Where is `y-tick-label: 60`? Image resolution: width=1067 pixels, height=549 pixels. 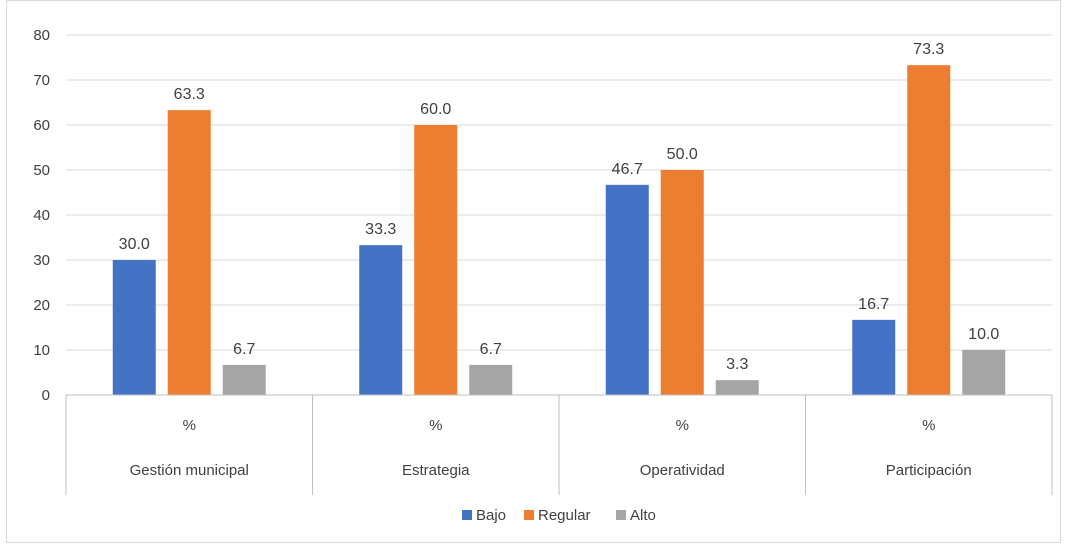
y-tick-label: 60 is located at coordinates (41, 125).